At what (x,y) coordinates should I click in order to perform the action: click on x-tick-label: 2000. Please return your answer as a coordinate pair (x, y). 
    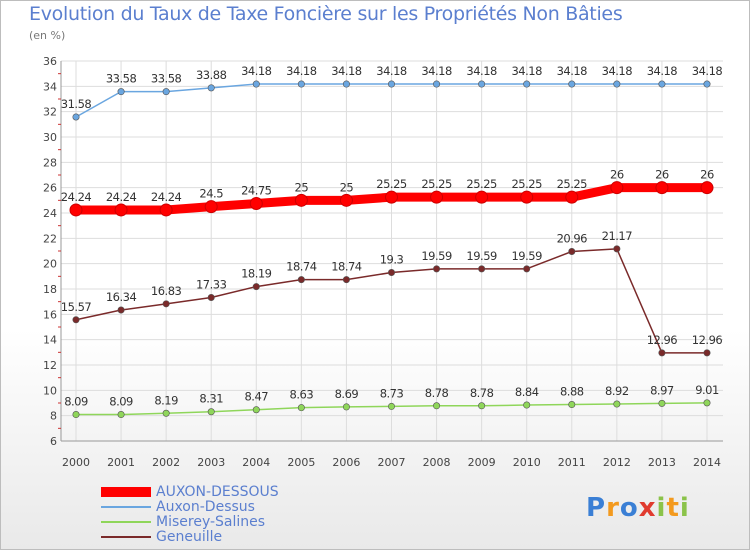
    Looking at the image, I should click on (76, 462).